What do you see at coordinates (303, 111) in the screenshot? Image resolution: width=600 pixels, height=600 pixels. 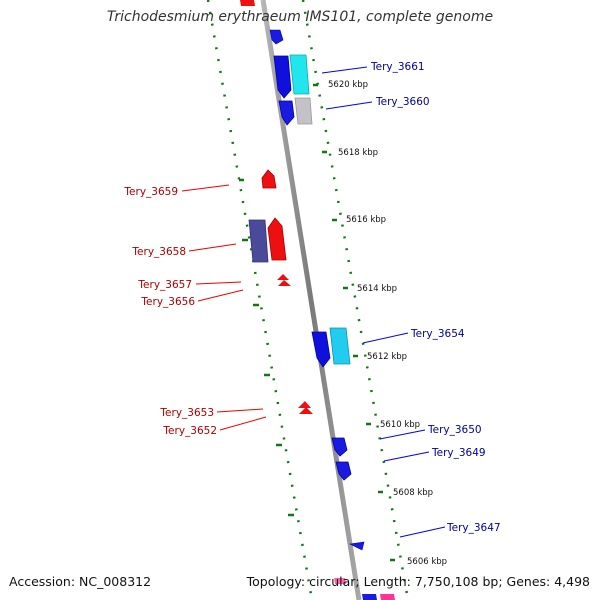 I see `gene-feature-grey` at bounding box center [303, 111].